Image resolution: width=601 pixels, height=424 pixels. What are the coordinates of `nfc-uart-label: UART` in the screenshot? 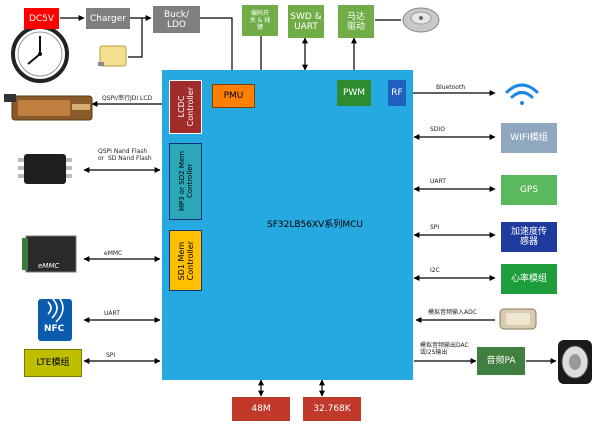 It's located at (112, 313).